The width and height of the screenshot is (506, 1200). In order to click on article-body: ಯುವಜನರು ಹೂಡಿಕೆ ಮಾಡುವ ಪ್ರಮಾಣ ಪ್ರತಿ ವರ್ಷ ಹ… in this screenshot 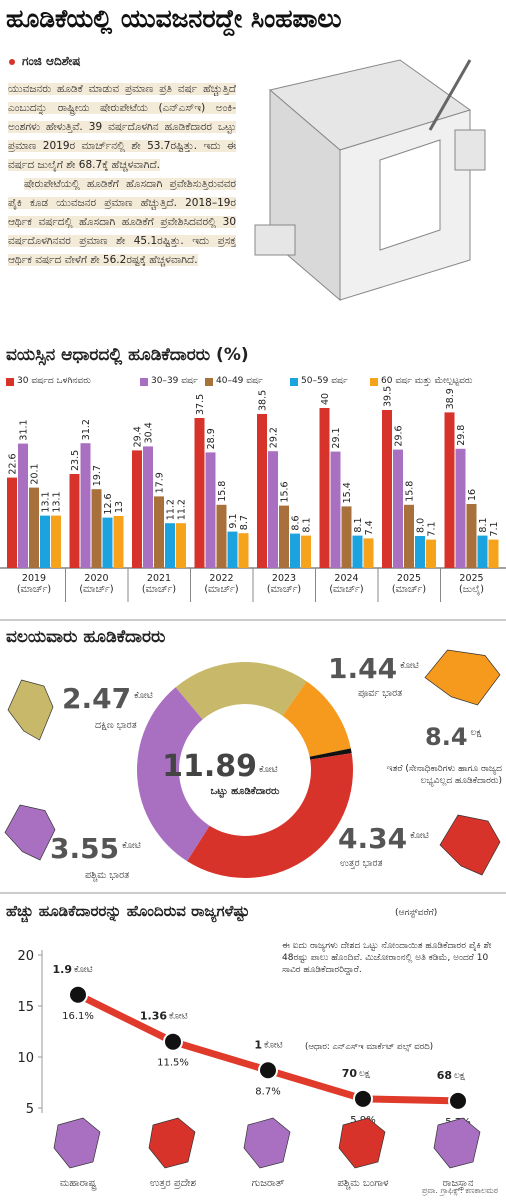, I will do `click(122, 175)`.